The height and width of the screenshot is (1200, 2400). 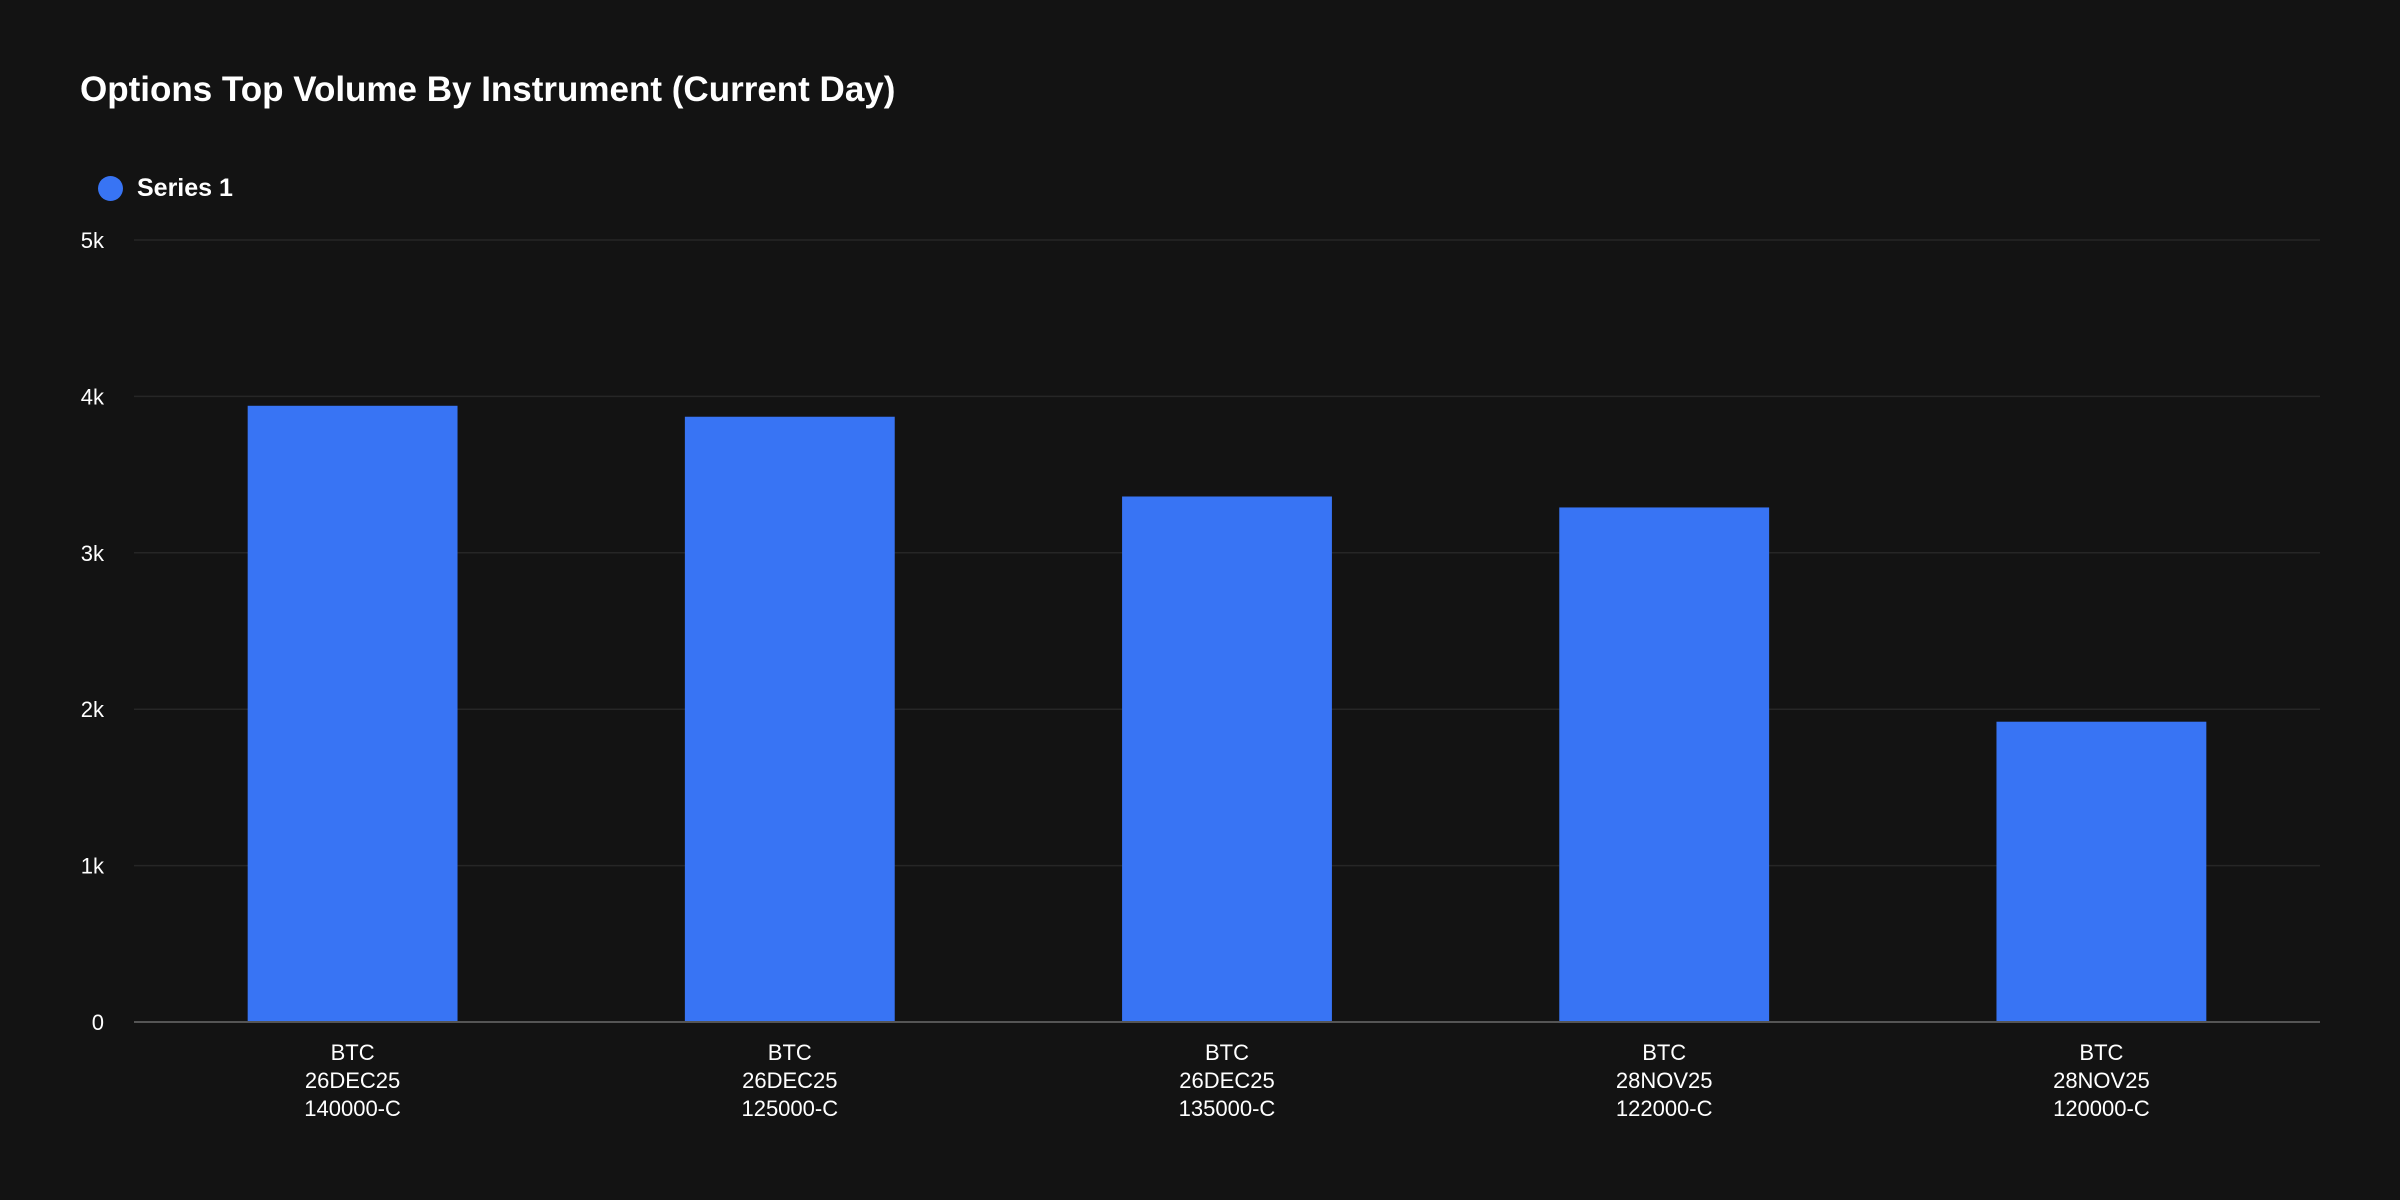 I want to click on y-tick-label: 2k, so click(x=93, y=709).